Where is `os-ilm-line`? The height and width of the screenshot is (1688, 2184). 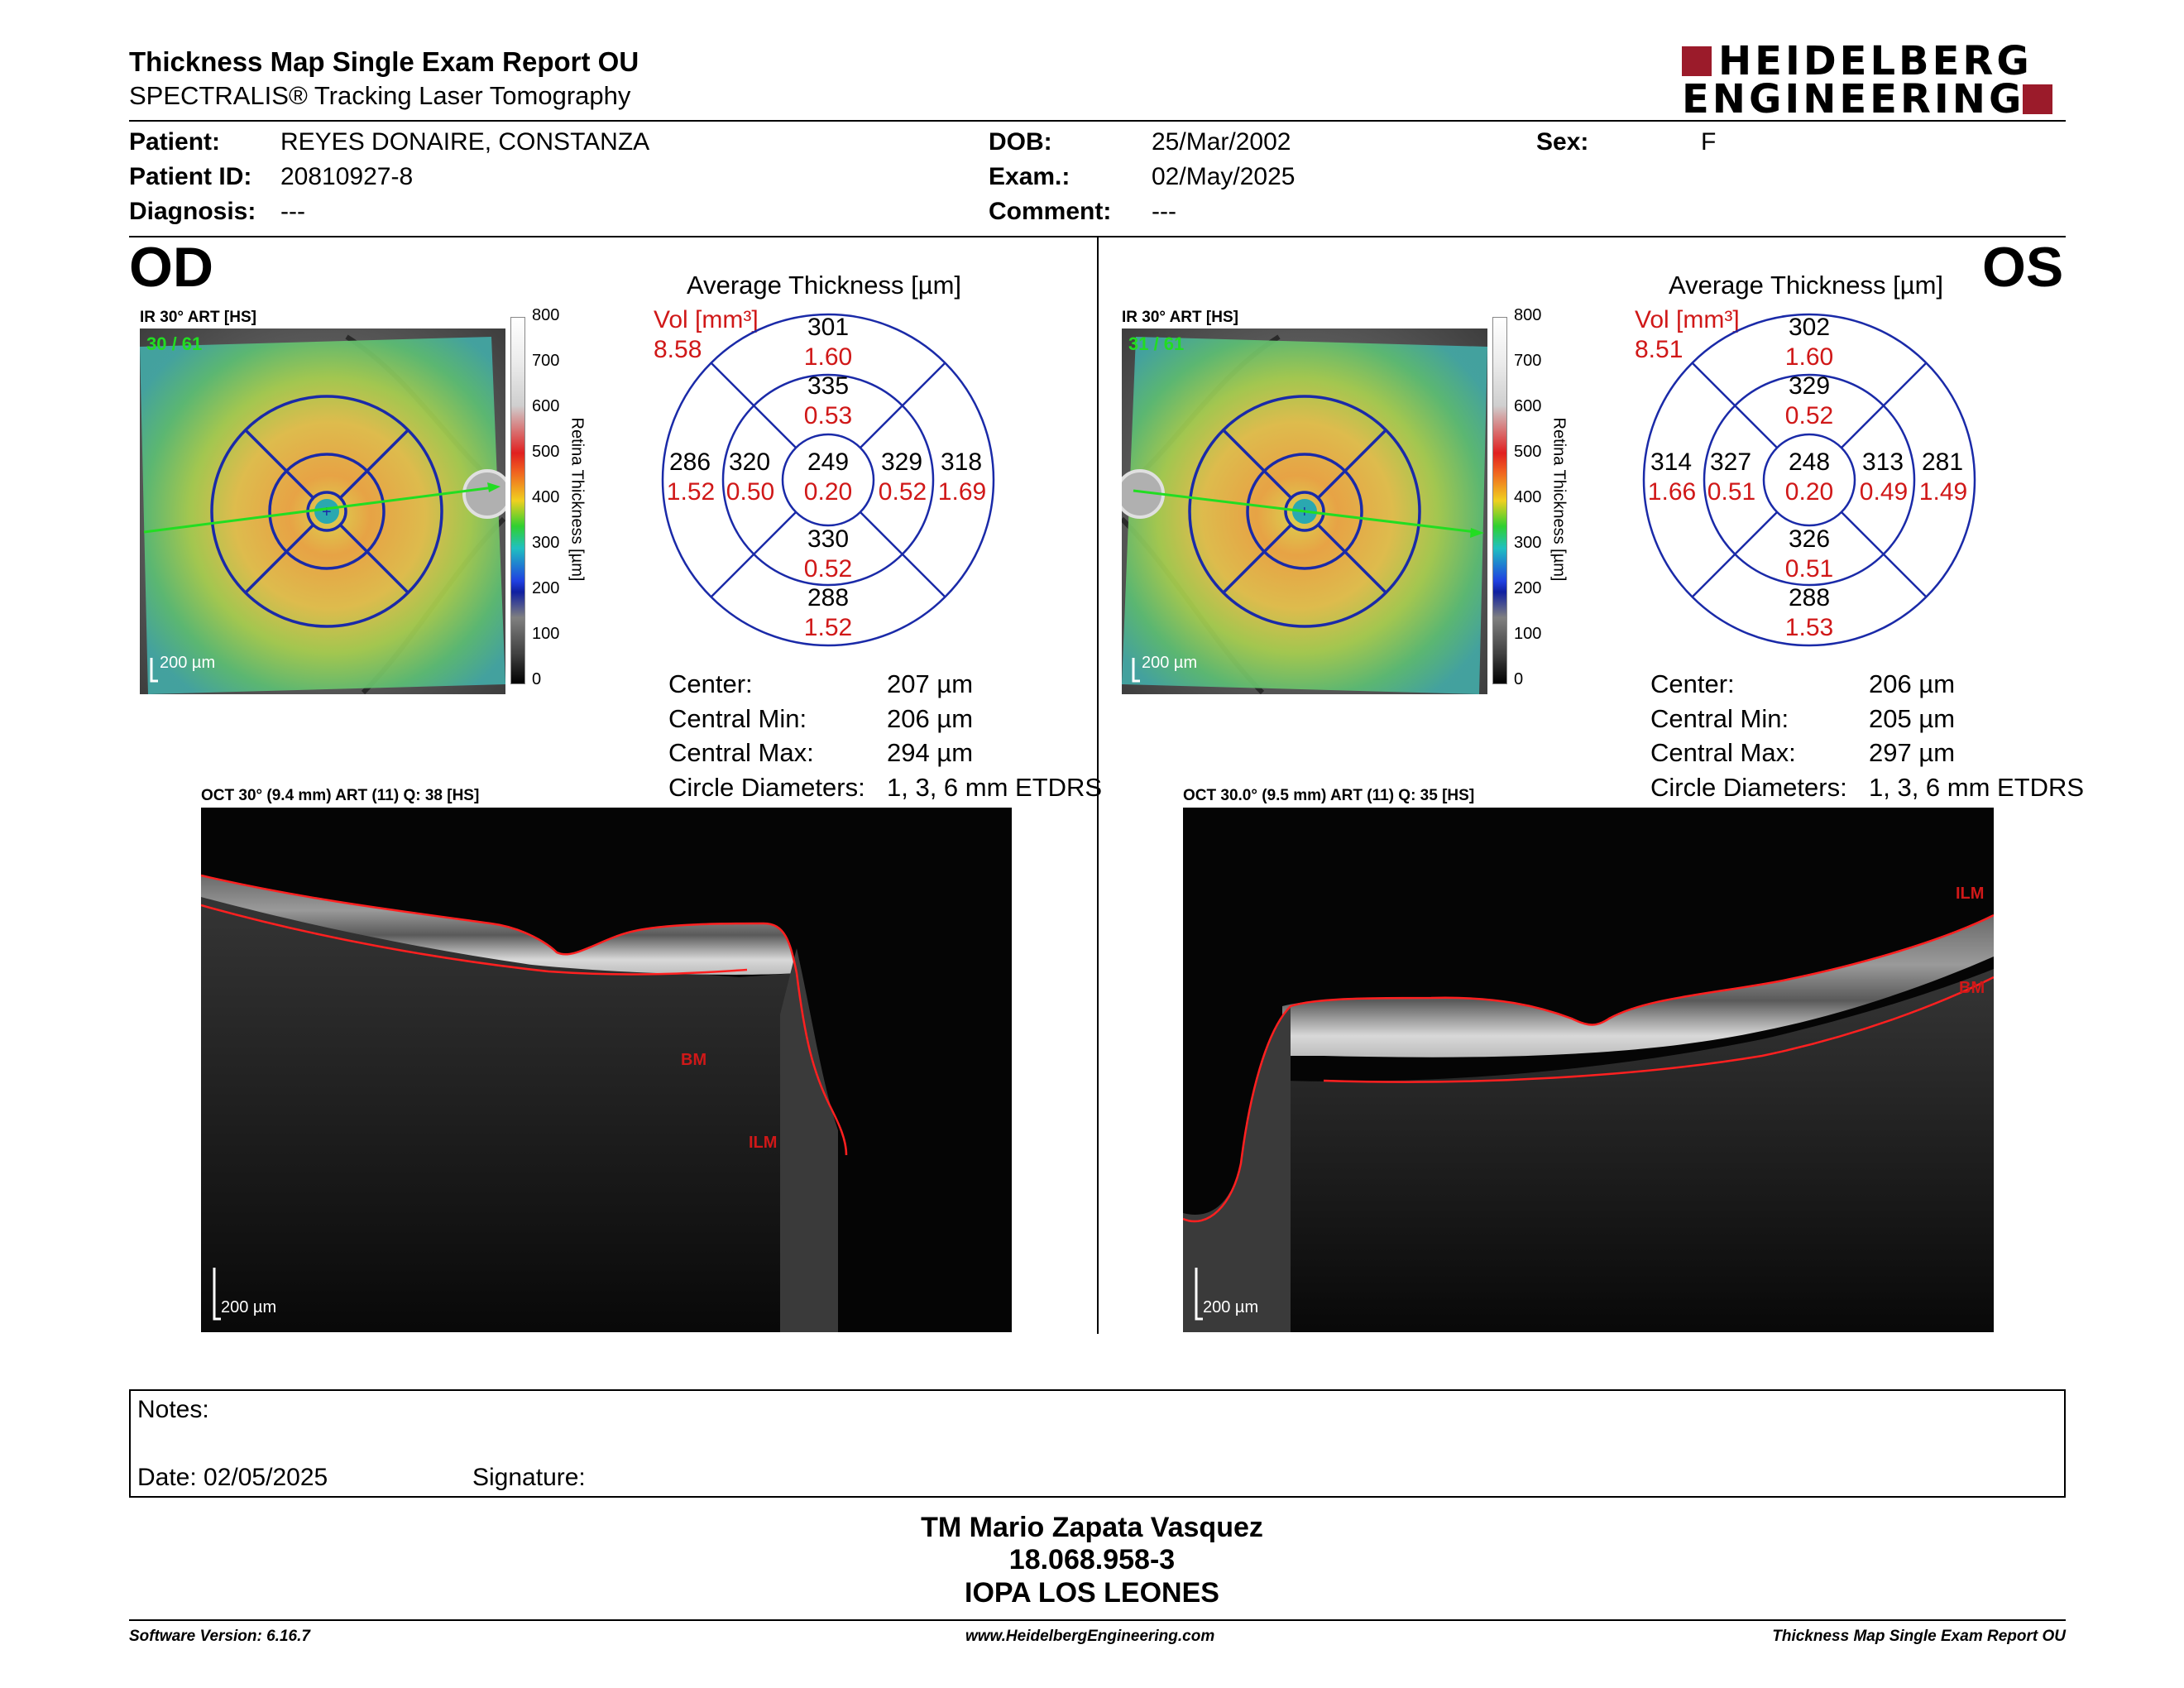 os-ilm-line is located at coordinates (1588, 1068).